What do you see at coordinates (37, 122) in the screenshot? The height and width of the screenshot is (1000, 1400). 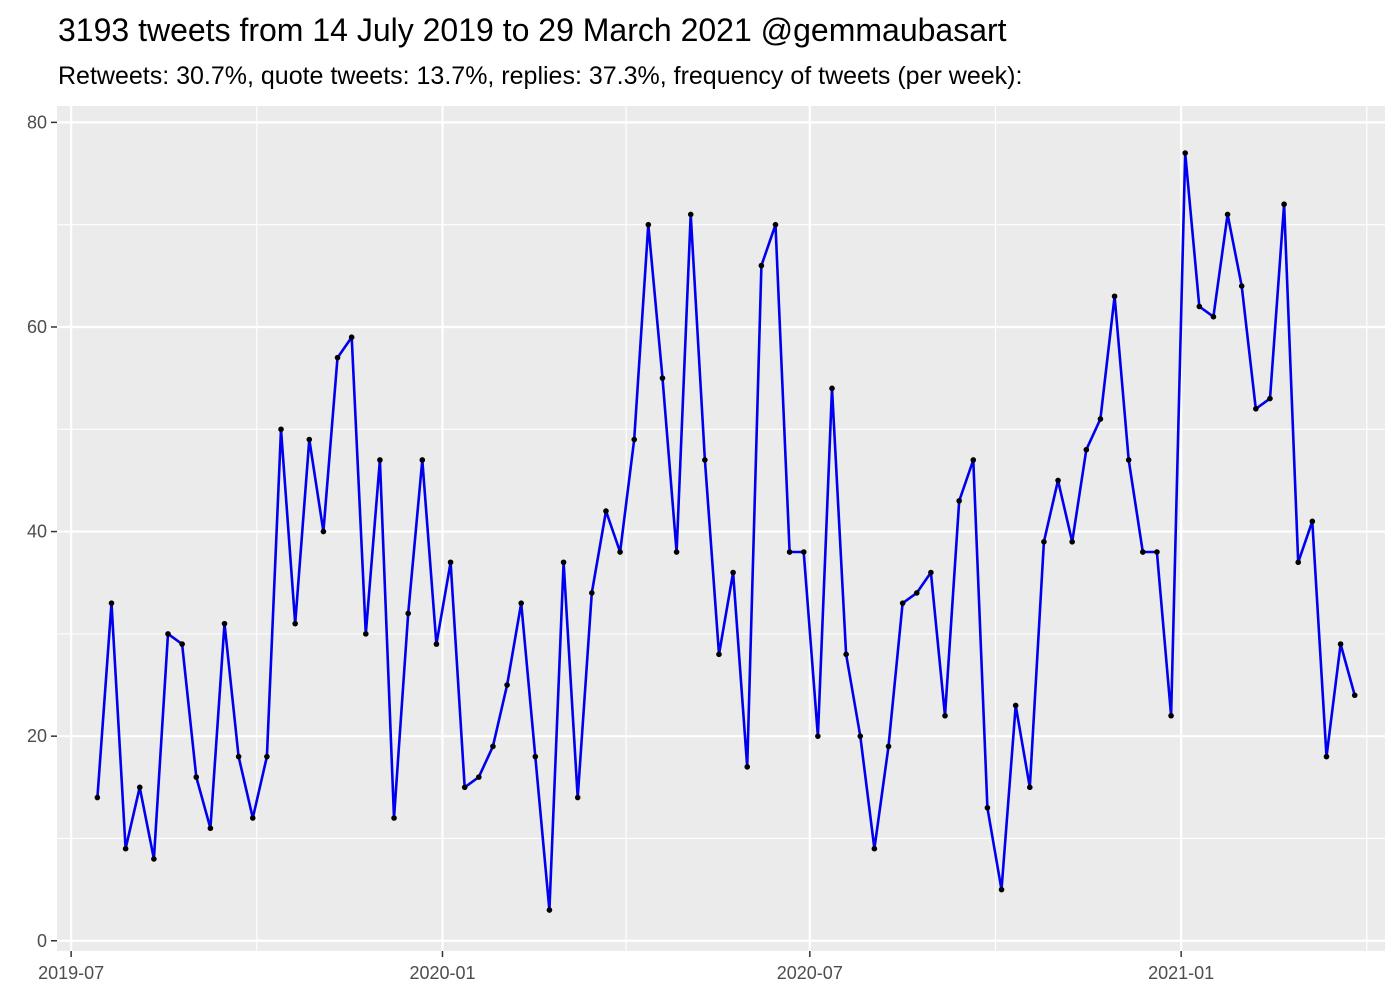 I see `y-tick-label: 80` at bounding box center [37, 122].